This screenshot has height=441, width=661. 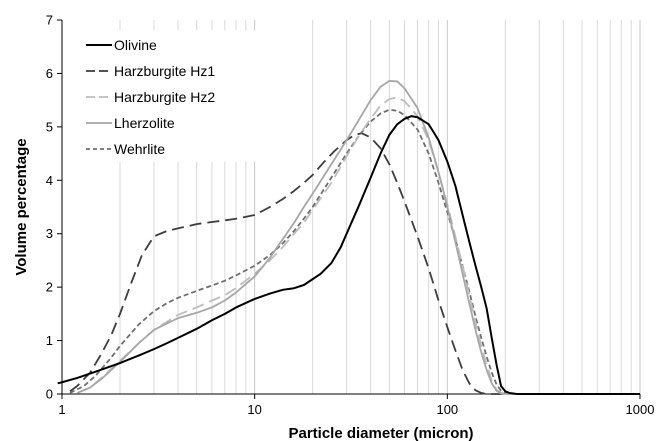 I want to click on legend-label: Harzburgite Hz2, so click(x=164, y=97).